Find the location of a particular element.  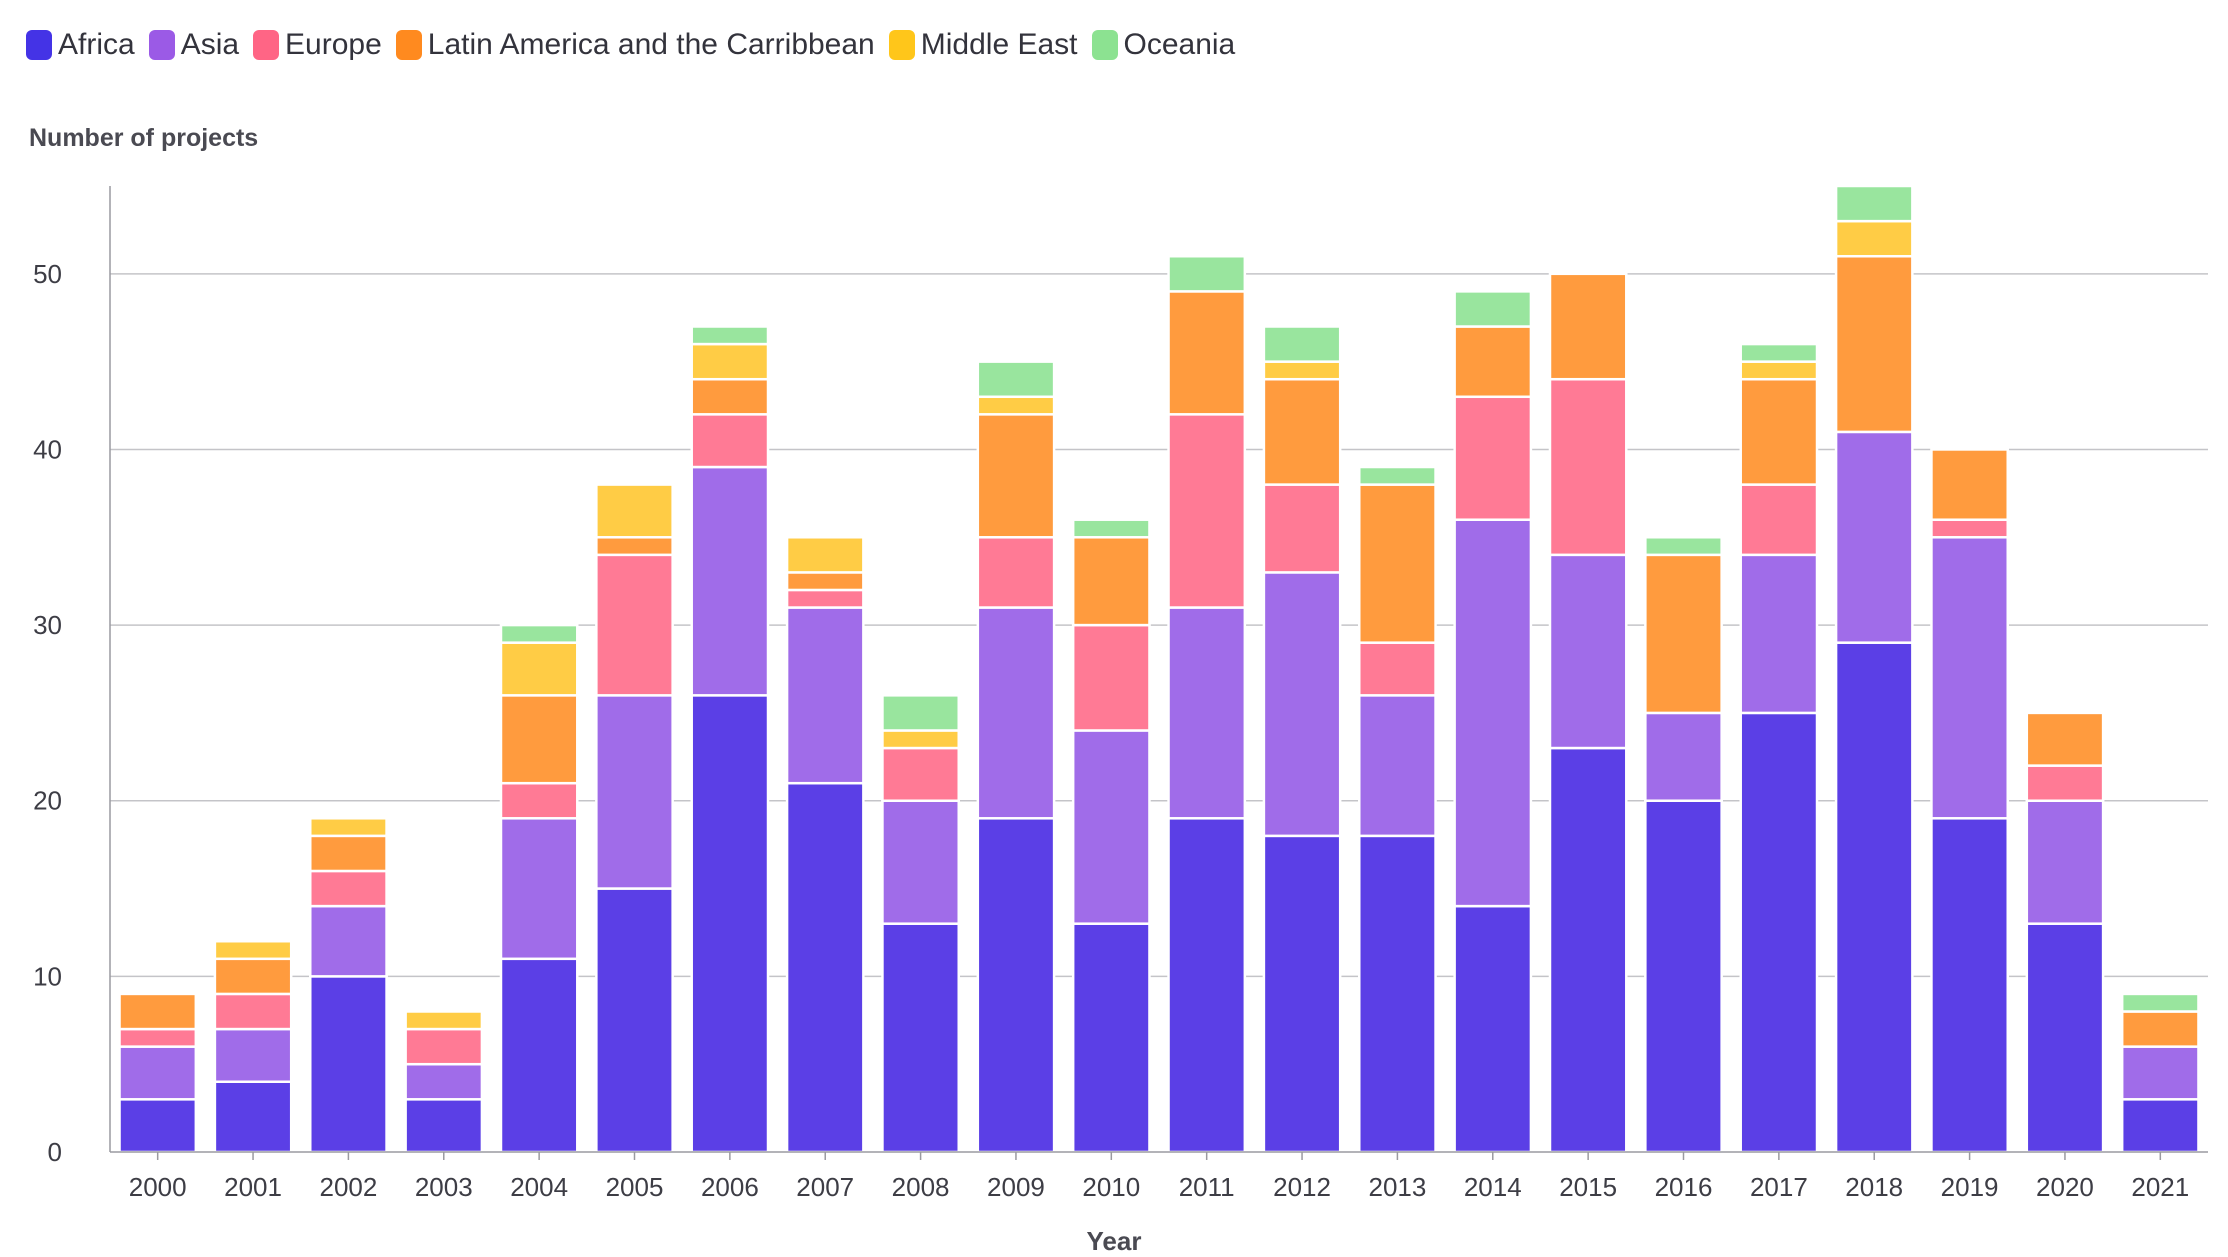

bar-2015-latin-america-and-the-carribbean is located at coordinates (1588, 326).